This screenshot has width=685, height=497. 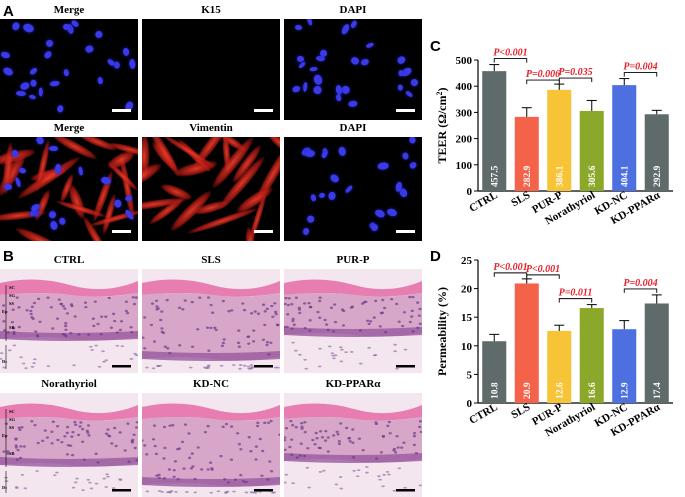 What do you see at coordinates (495, 390) in the screenshot?
I see `data-label: 10.8` at bounding box center [495, 390].